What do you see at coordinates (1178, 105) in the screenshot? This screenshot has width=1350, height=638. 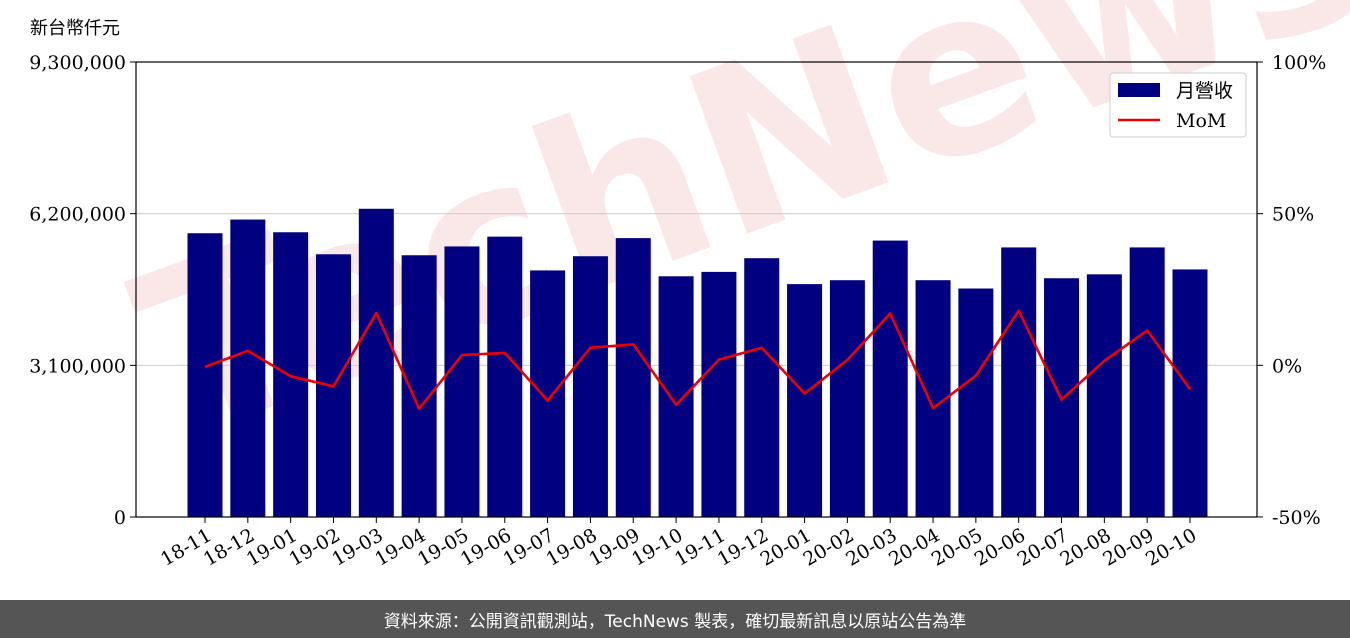 I see `legend: 月營收 MoM` at bounding box center [1178, 105].